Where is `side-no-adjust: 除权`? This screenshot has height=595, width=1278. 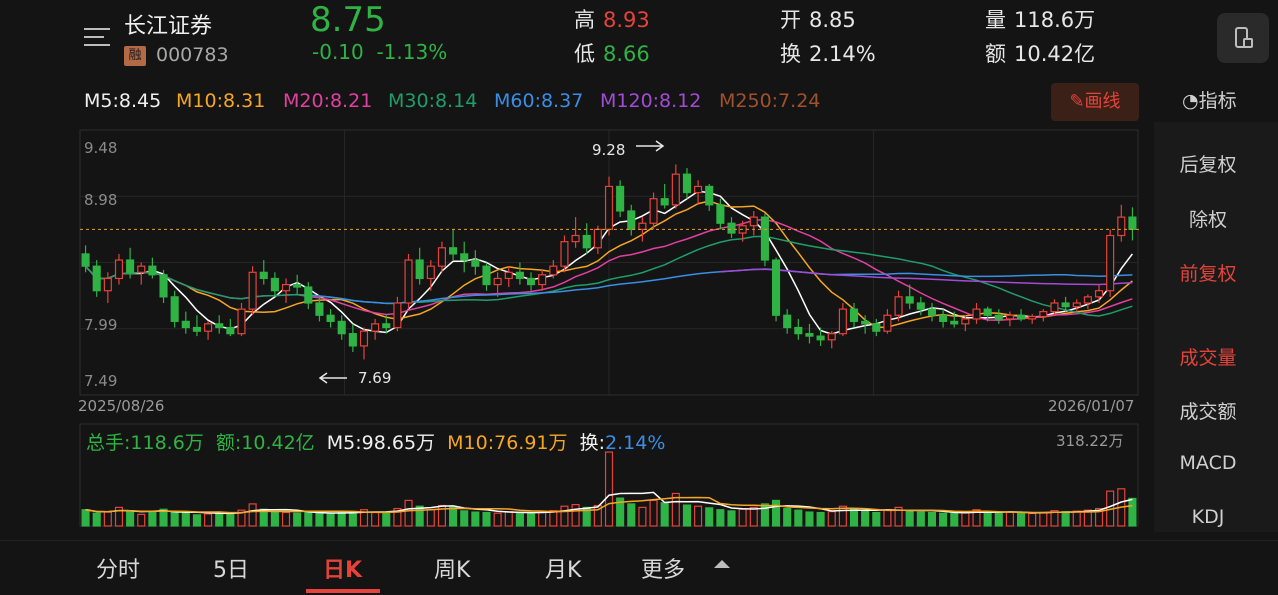
side-no-adjust: 除权 is located at coordinates (1207, 220).